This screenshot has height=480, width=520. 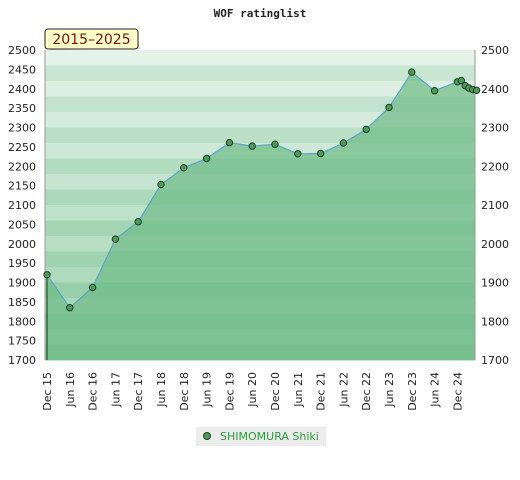 I want to click on y-tick-label: 2200, so click(x=22, y=166).